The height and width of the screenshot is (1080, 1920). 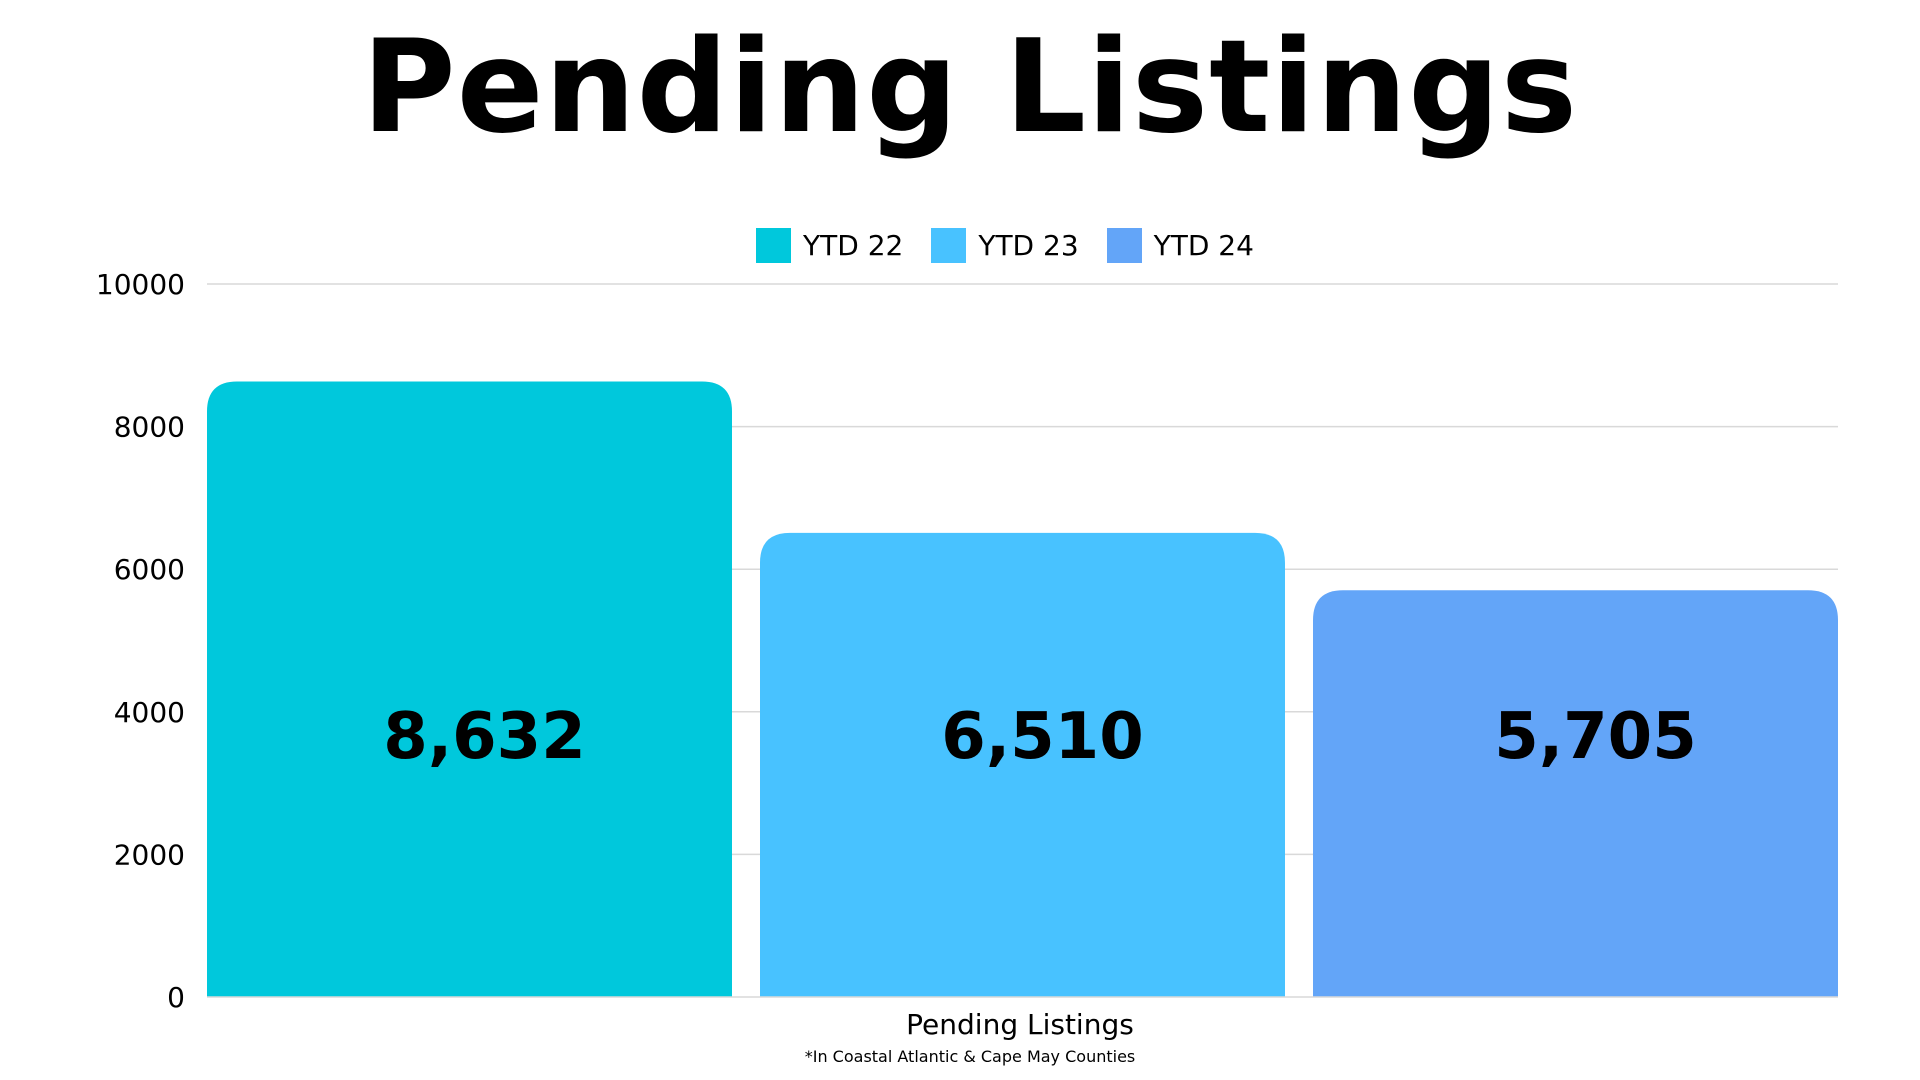 What do you see at coordinates (1595, 737) in the screenshot?
I see `bar-value-label: 5,705` at bounding box center [1595, 737].